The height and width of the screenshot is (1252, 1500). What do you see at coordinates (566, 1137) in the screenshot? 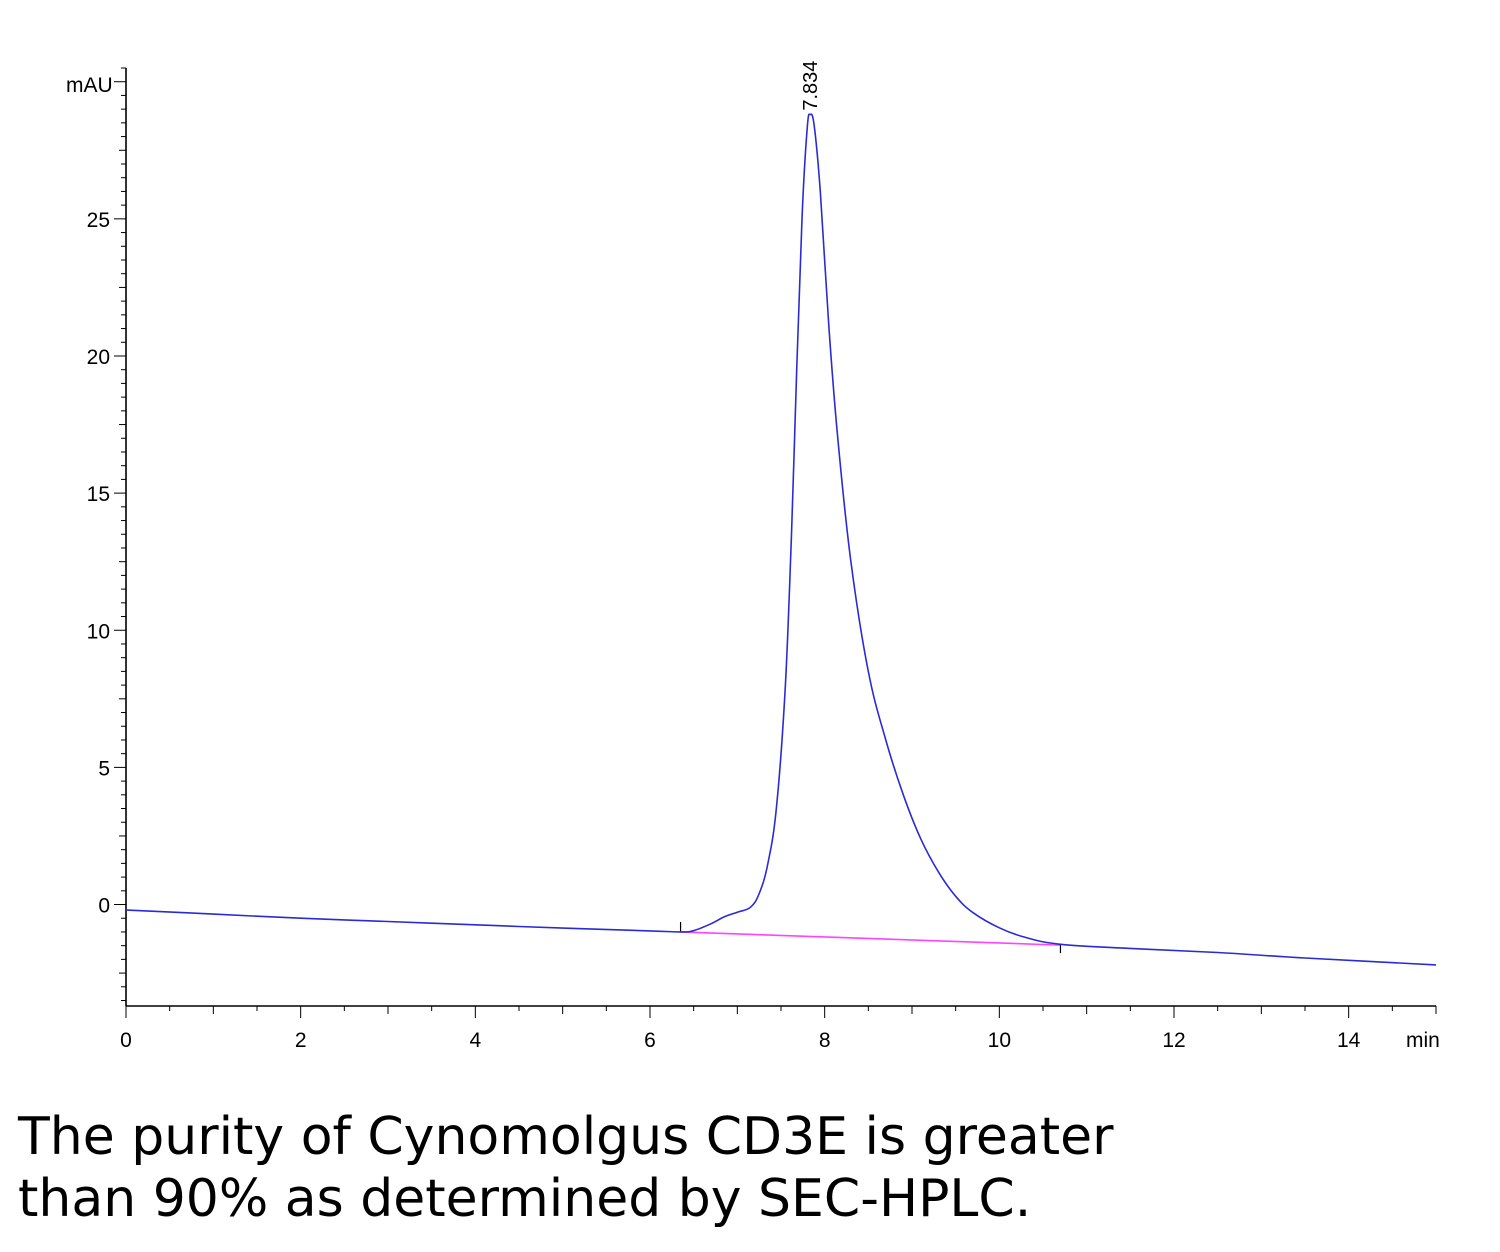
I see `caption-line-1: The purity of Cynomolgus CD3E is greater` at bounding box center [566, 1137].